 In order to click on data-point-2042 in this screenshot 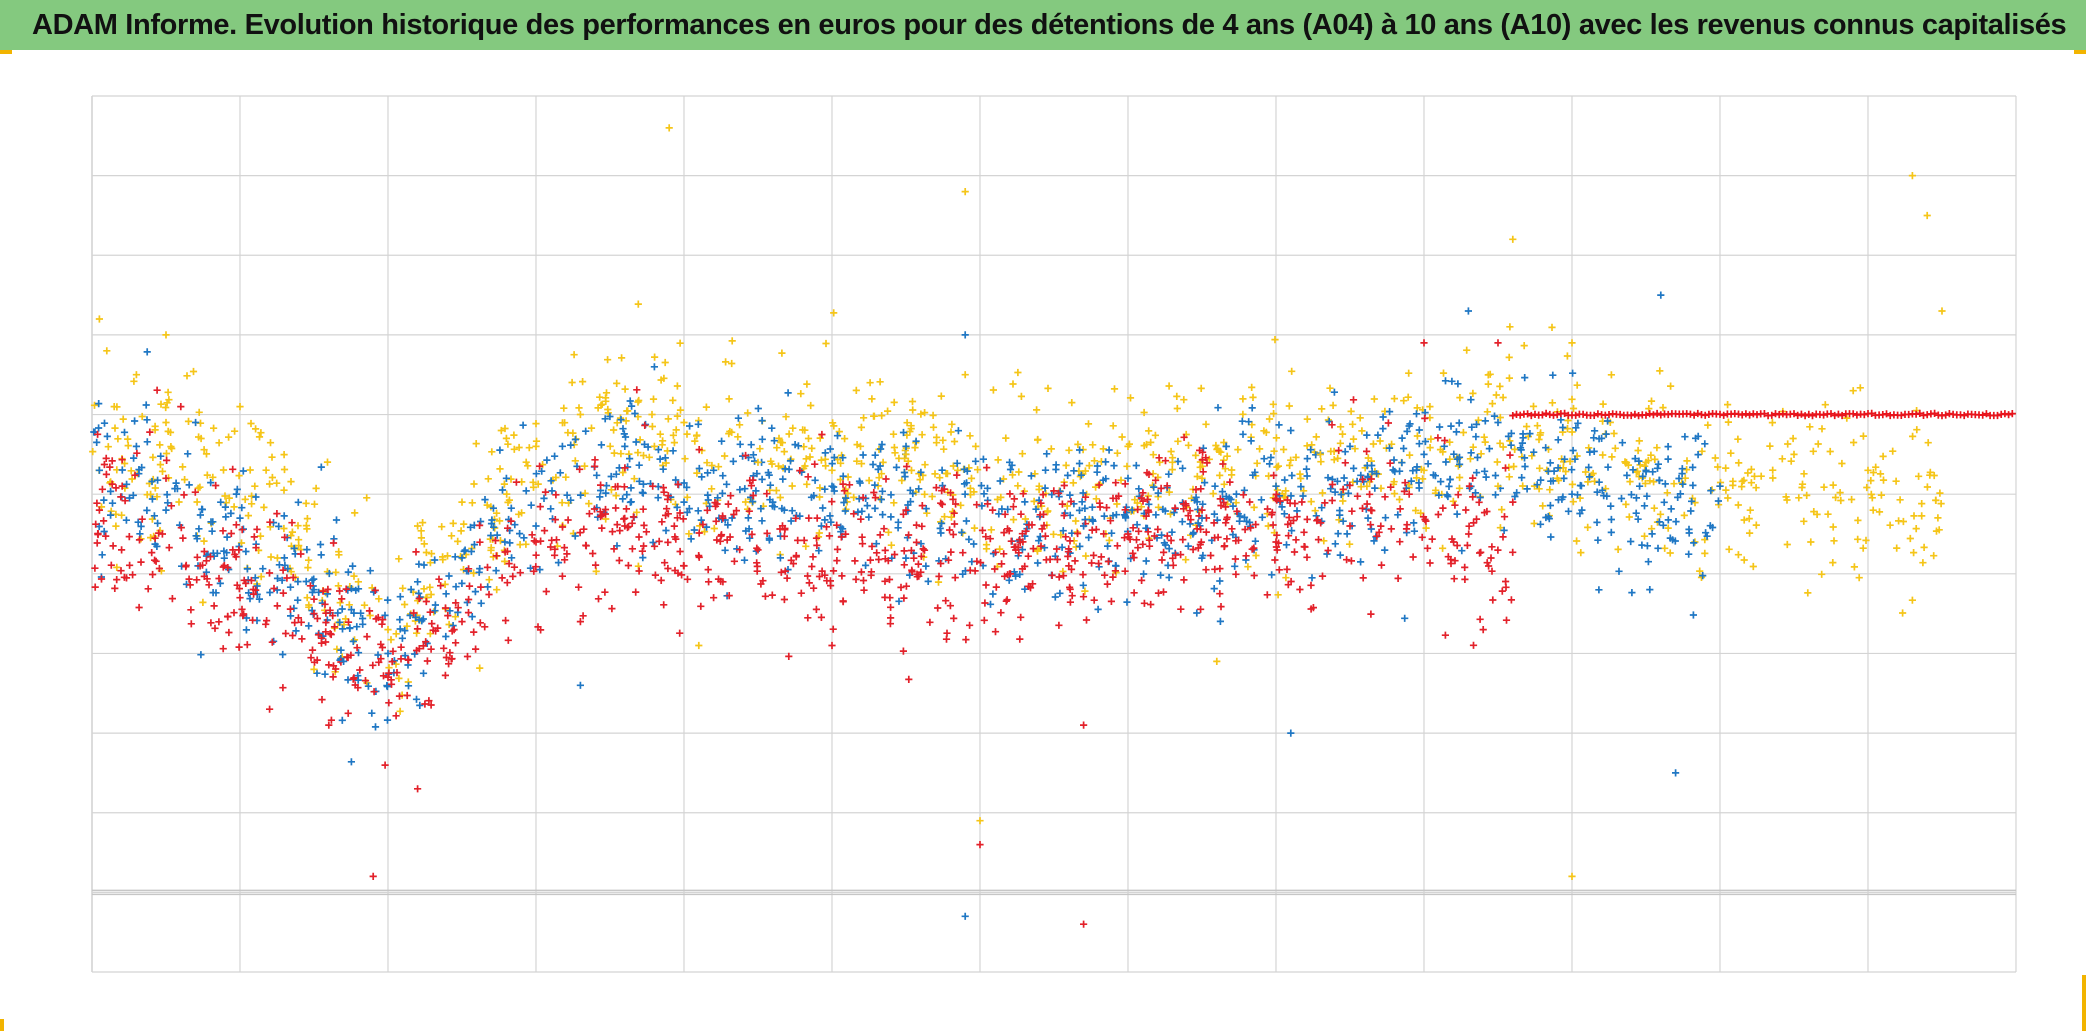, I will do `click(762, 479)`.